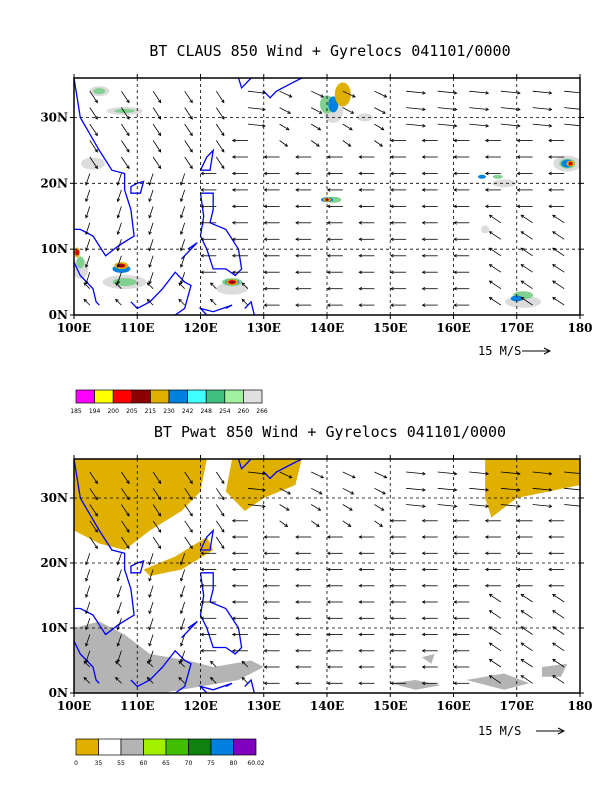  Describe the element at coordinates (80, 262) in the screenshot. I see `cloud-shade-green` at that location.